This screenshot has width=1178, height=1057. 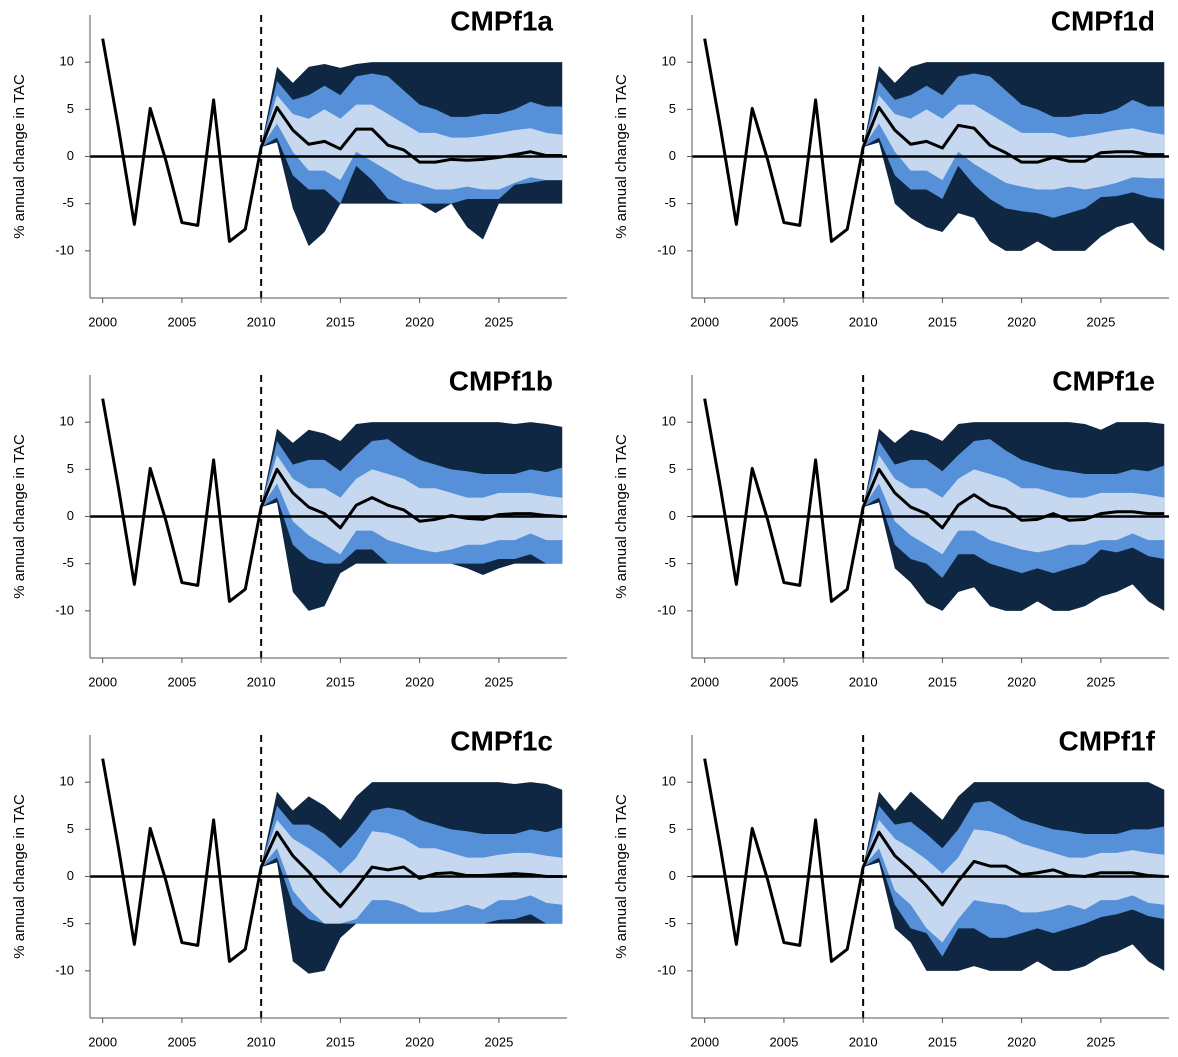 What do you see at coordinates (1103, 20) in the screenshot?
I see `chart-title: CMPf1d` at bounding box center [1103, 20].